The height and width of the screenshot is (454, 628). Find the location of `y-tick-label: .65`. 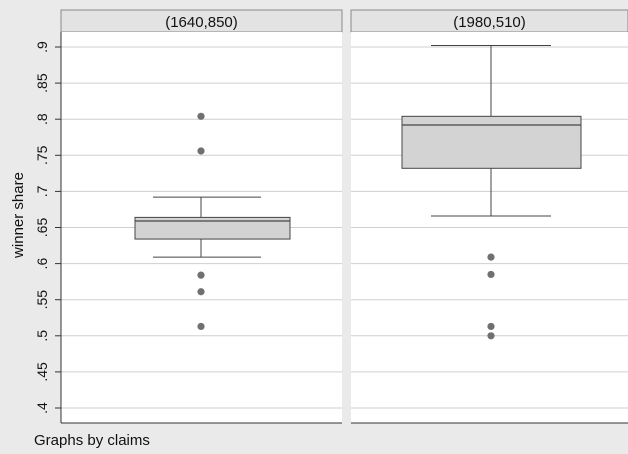

y-tick-label: .65 is located at coordinates (42, 228).